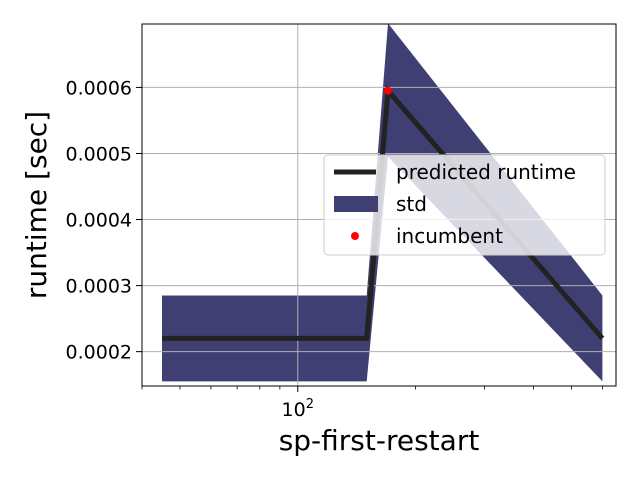  Describe the element at coordinates (486, 172) in the screenshot. I see `legend-label: predicted runtime` at that location.